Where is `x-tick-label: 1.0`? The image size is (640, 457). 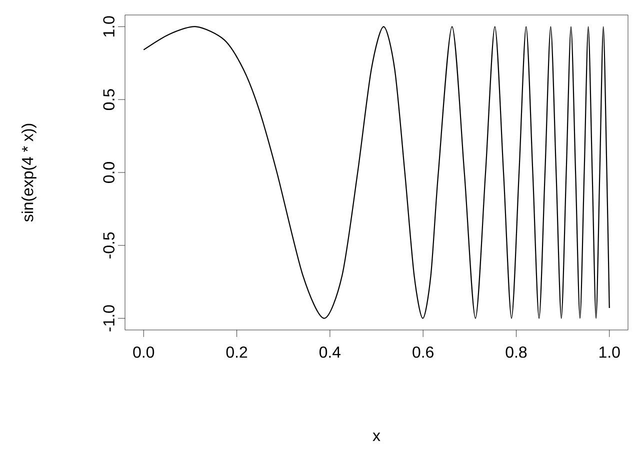 x-tick-label: 1.0 is located at coordinates (610, 352).